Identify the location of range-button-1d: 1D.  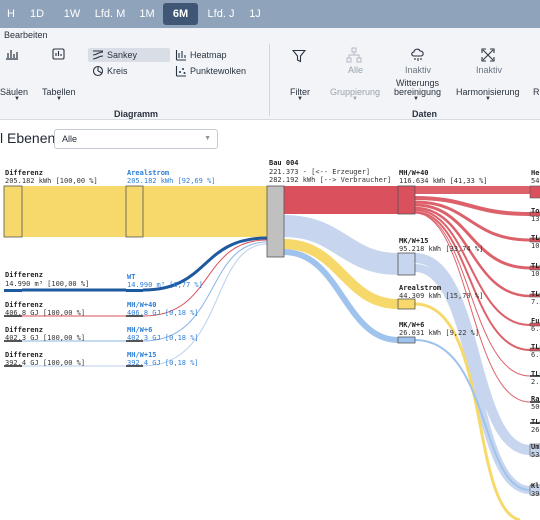
(37, 14).